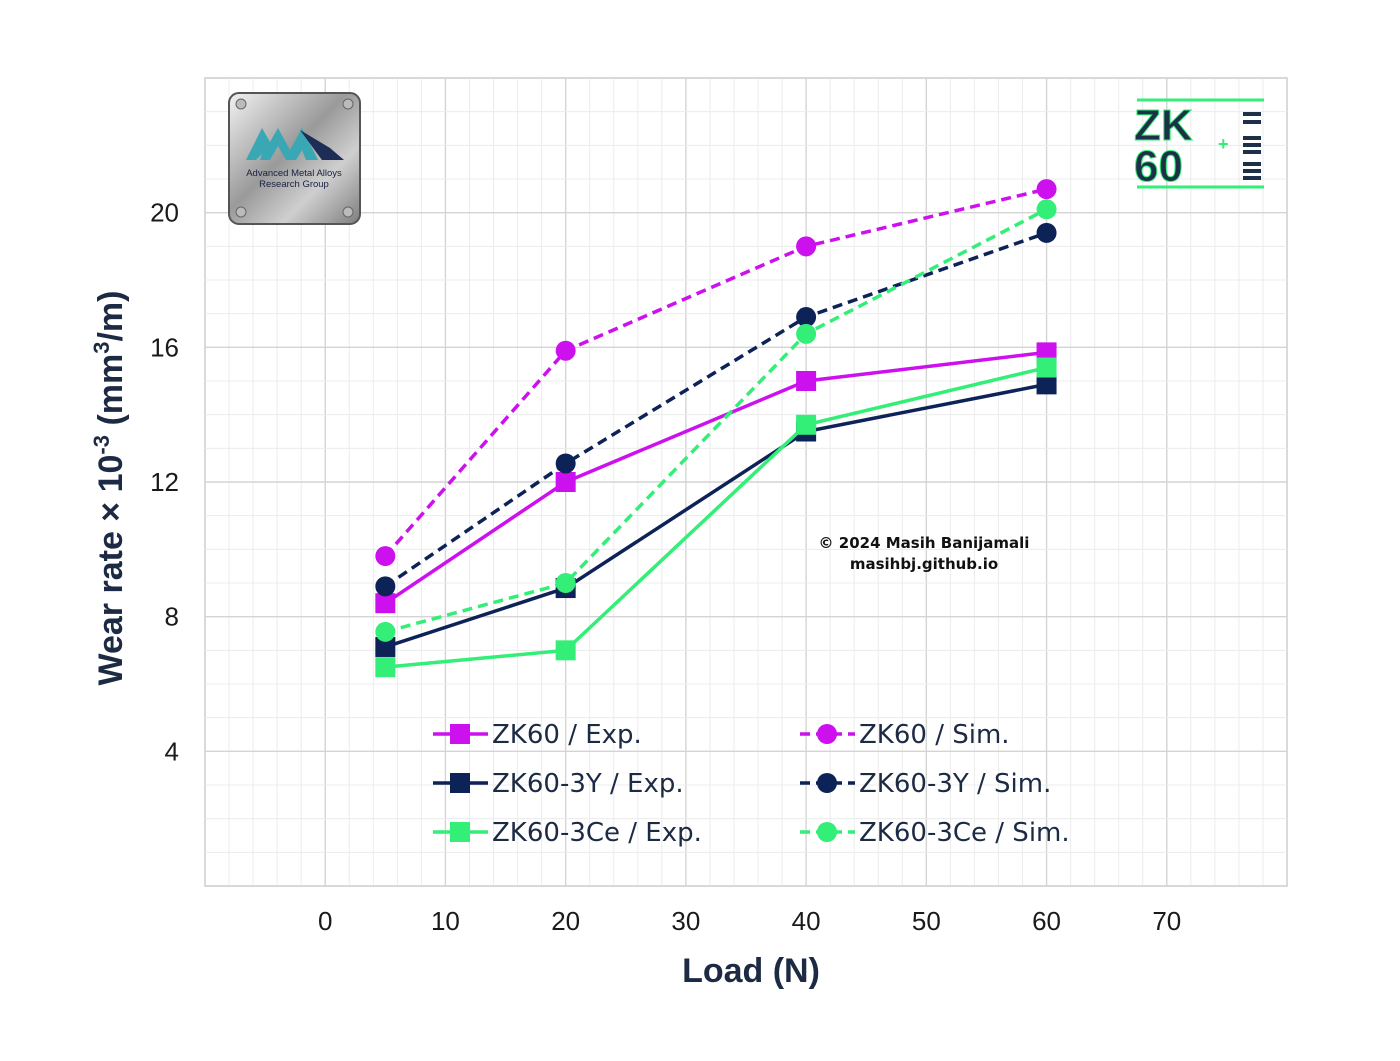 The height and width of the screenshot is (1061, 1400). What do you see at coordinates (294, 184) in the screenshot?
I see `ama-logo-text-2: Research Group` at bounding box center [294, 184].